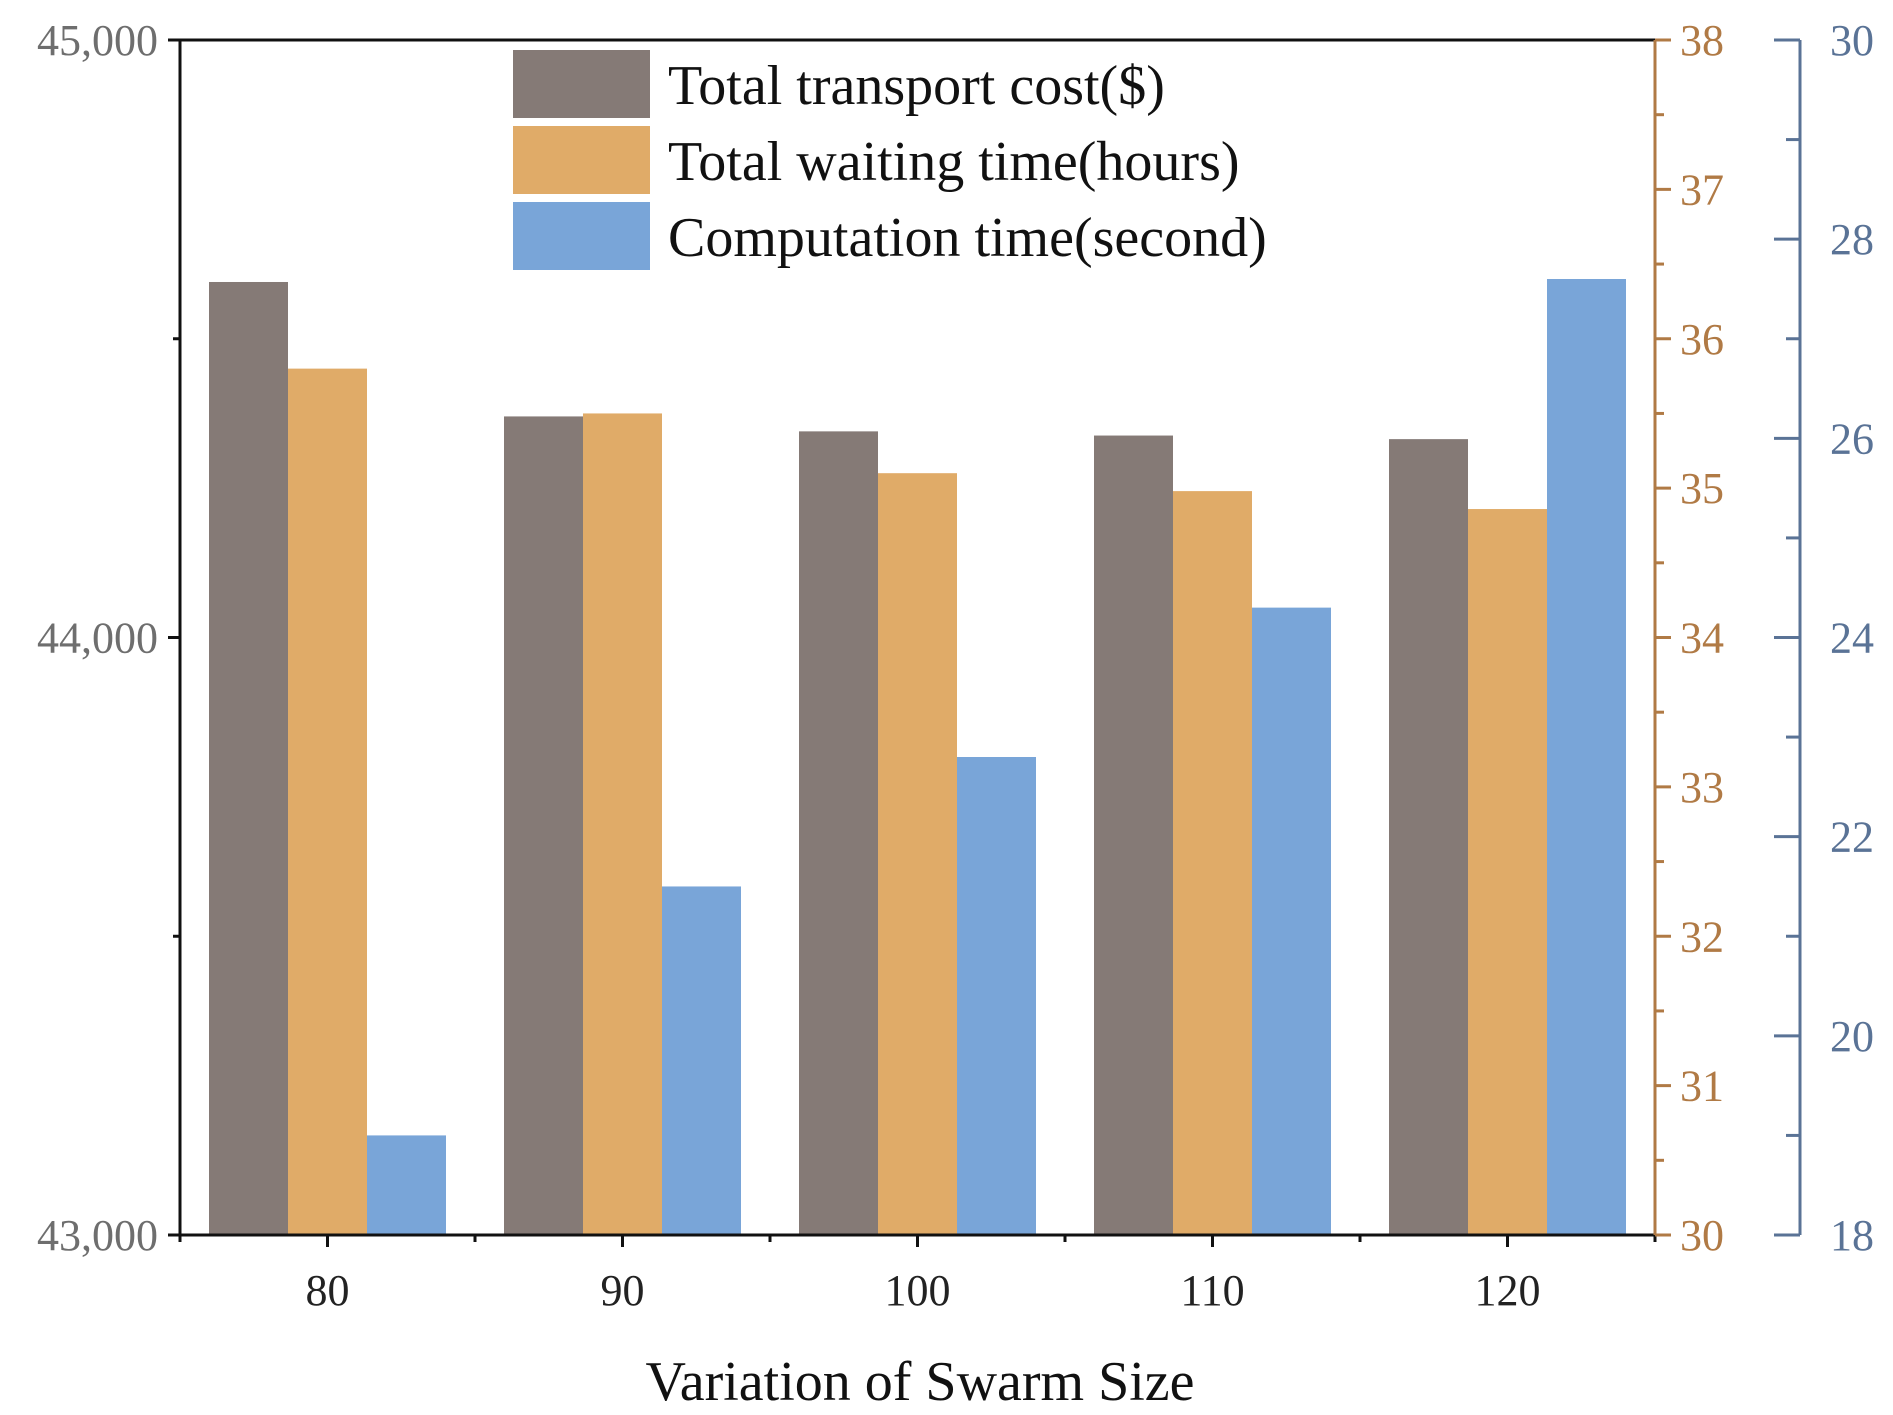 This screenshot has height=1415, width=1893. Describe the element at coordinates (1852, 638) in the screenshot. I see `right-computation-tick-label: 24` at that location.